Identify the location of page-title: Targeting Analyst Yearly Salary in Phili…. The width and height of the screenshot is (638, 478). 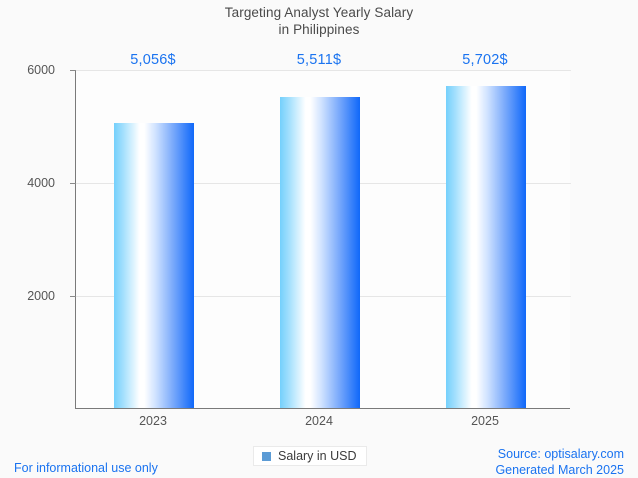
(319, 21).